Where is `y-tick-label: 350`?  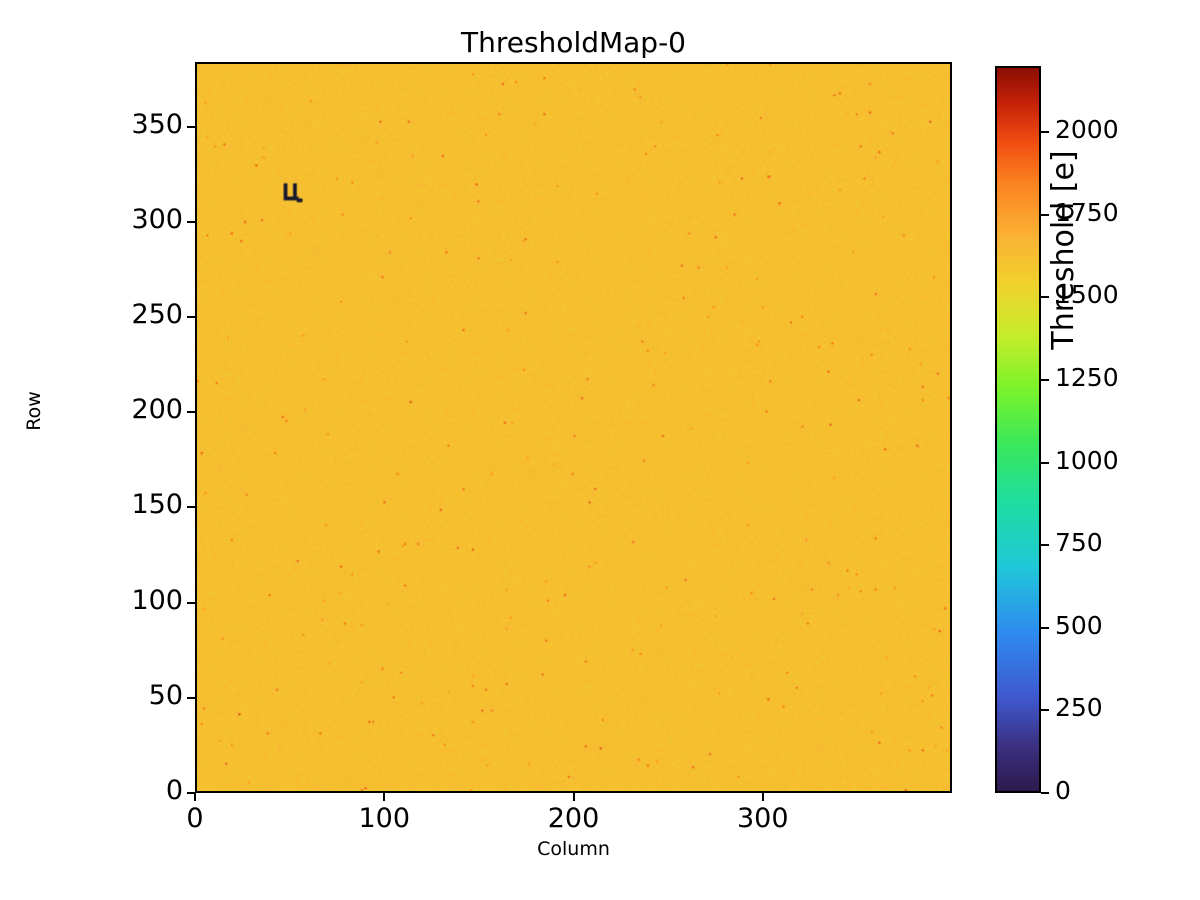 y-tick-label: 350 is located at coordinates (157, 124).